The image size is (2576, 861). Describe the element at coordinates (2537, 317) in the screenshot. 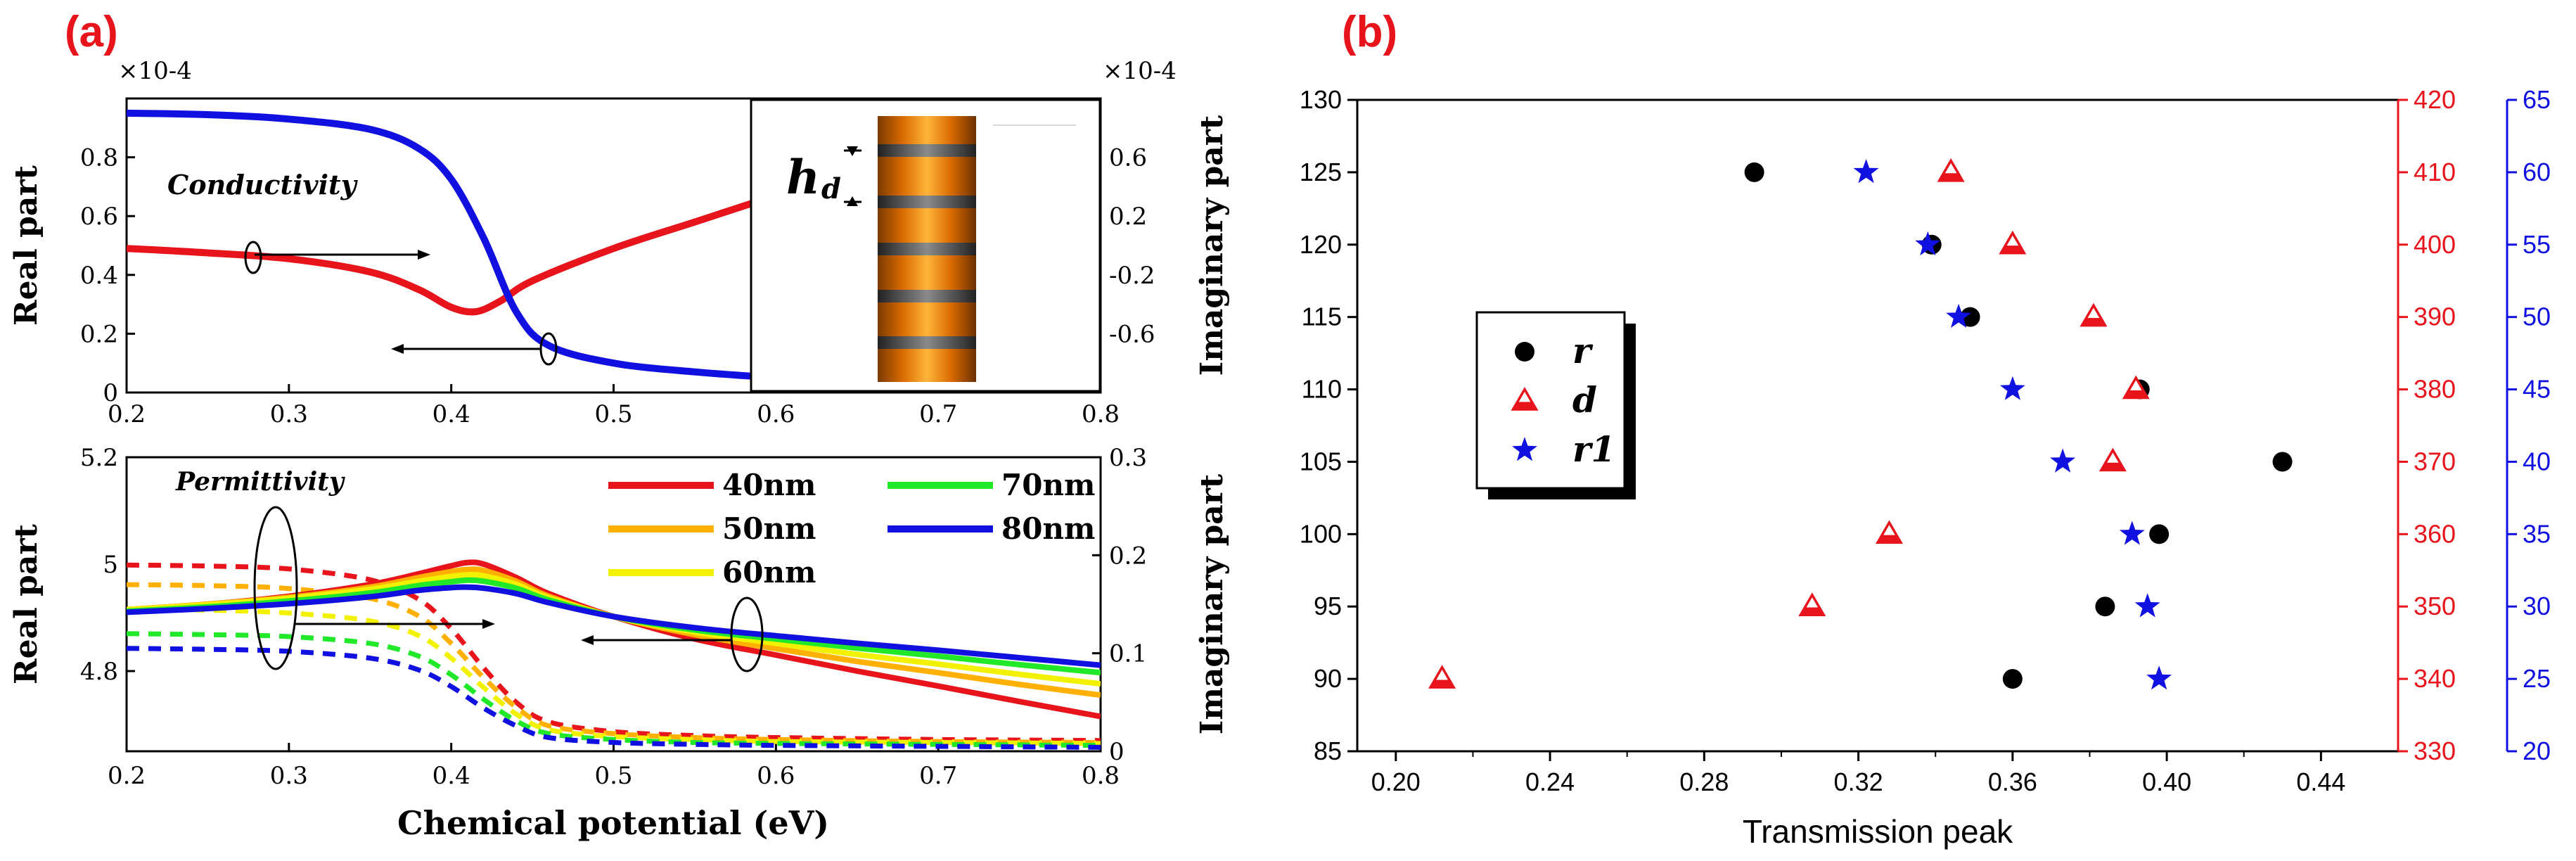

I see `b-y3-tick-label: 50` at that location.